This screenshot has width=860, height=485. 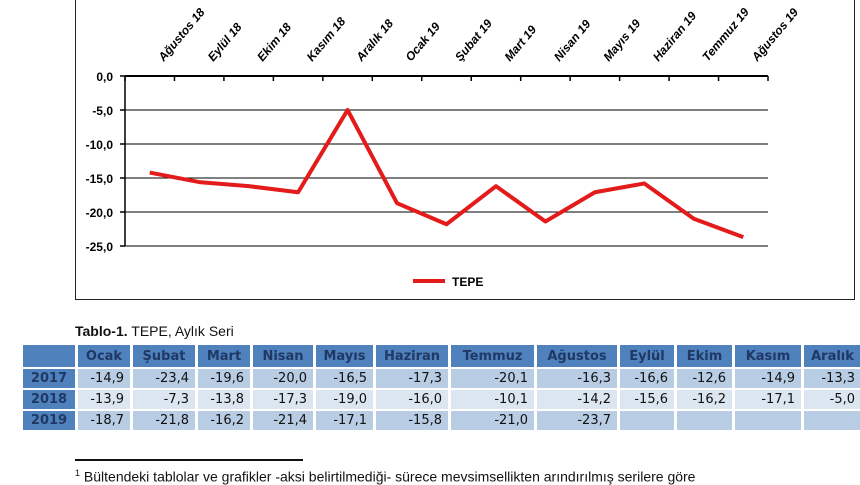 What do you see at coordinates (49, 399) in the screenshot?
I see `row-year: 2018` at bounding box center [49, 399].